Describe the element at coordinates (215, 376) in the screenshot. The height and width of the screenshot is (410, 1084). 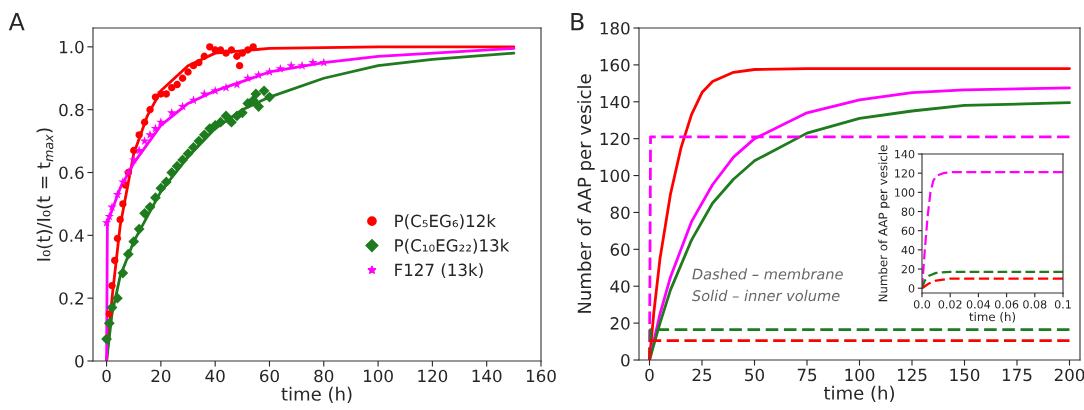
I see `x-tick-label: 40` at that location.